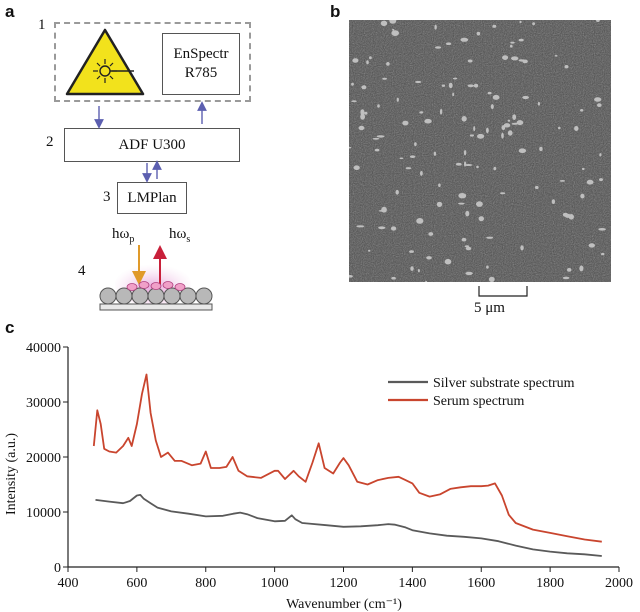 This screenshot has width=640, height=612. I want to click on x-tick-label: 600, so click(136, 583).